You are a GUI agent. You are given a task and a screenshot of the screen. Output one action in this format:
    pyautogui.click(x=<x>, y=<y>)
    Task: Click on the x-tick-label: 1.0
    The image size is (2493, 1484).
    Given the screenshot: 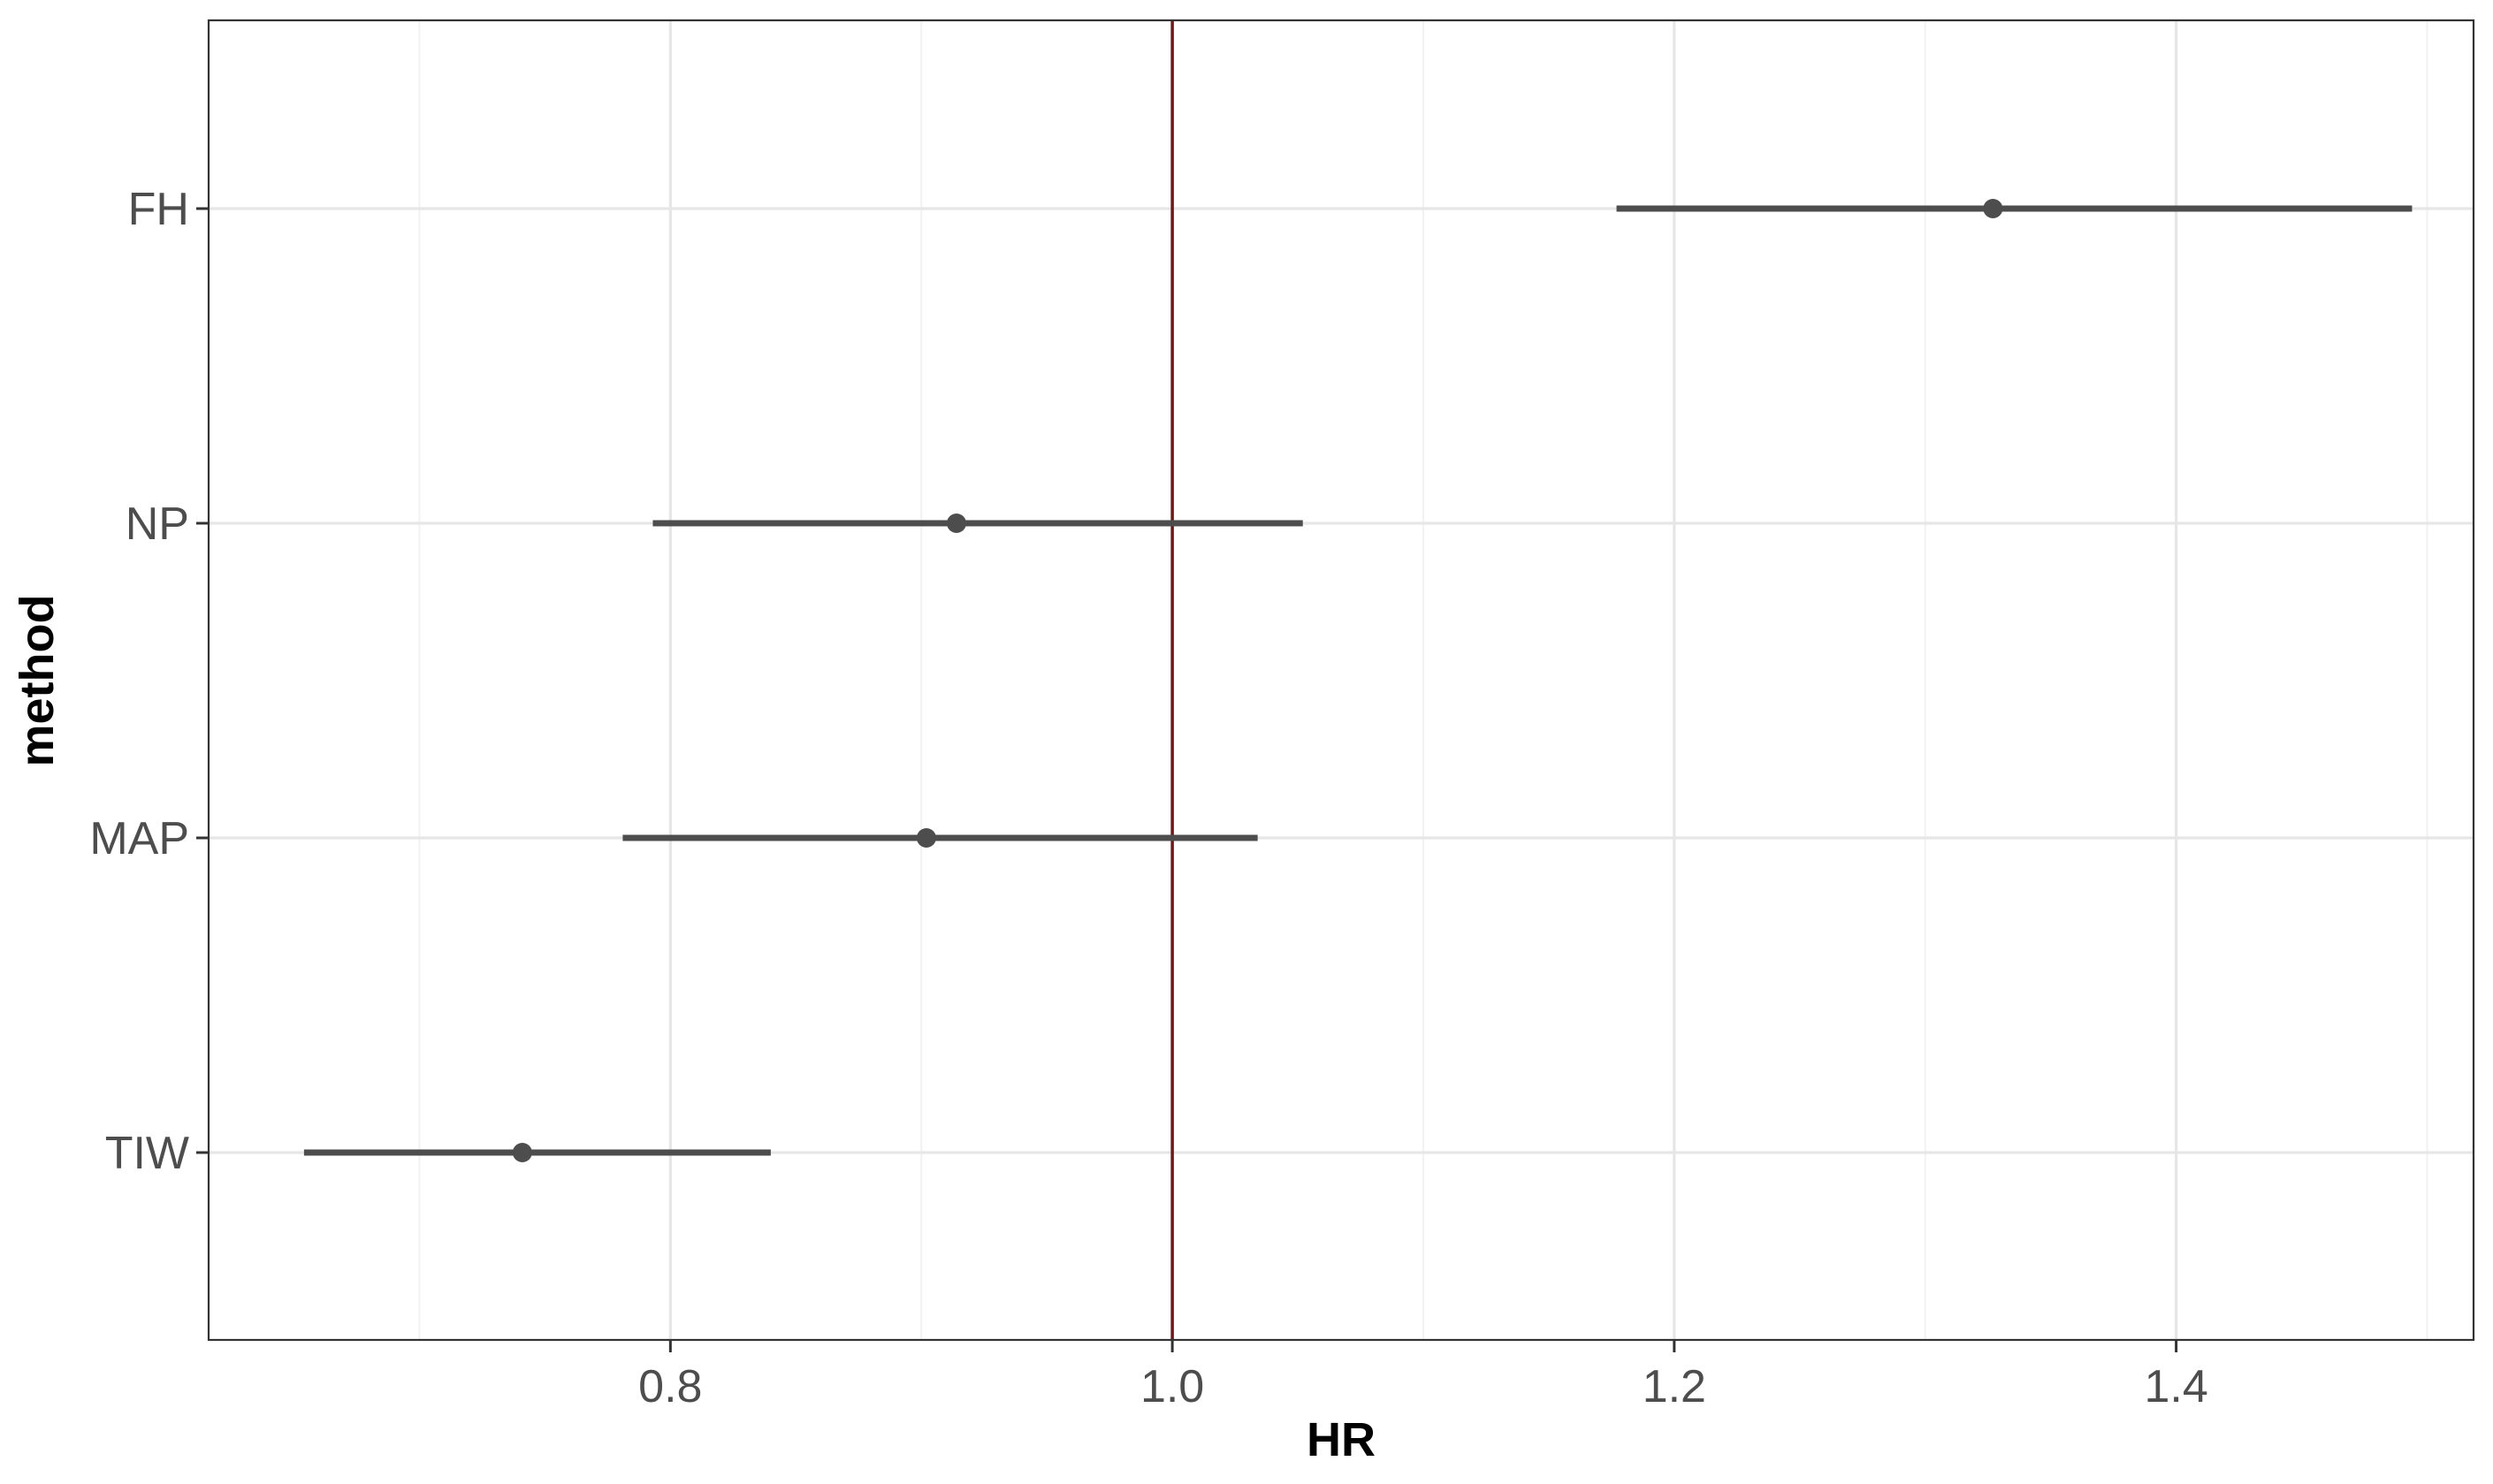 What is the action you would take?
    pyautogui.click(x=1172, y=1386)
    